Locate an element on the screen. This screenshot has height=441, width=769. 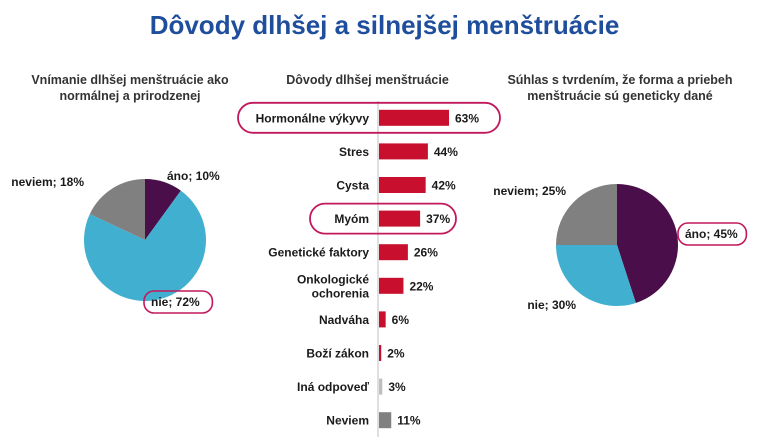
bar-value-label-1: 44% is located at coordinates (446, 152).